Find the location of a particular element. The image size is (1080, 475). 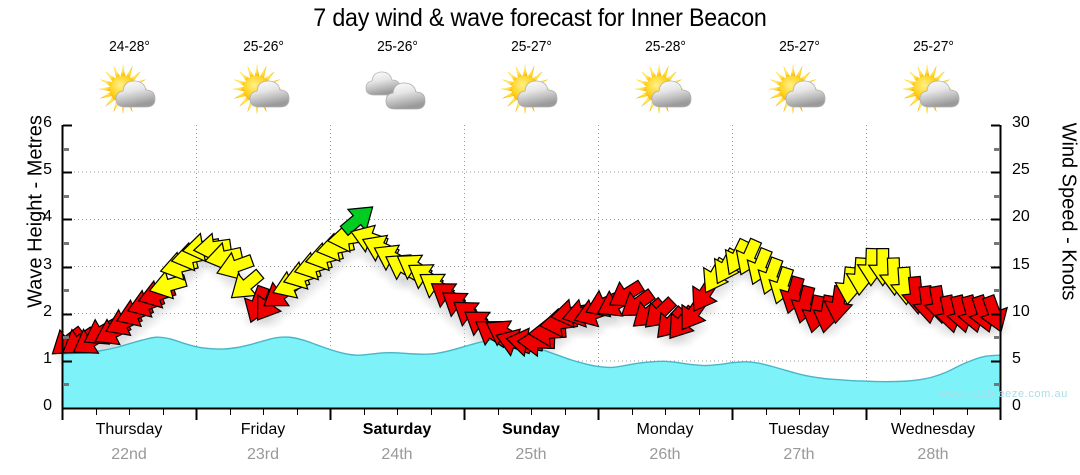

left-axis-tick-label: 0 is located at coordinates (47, 405).